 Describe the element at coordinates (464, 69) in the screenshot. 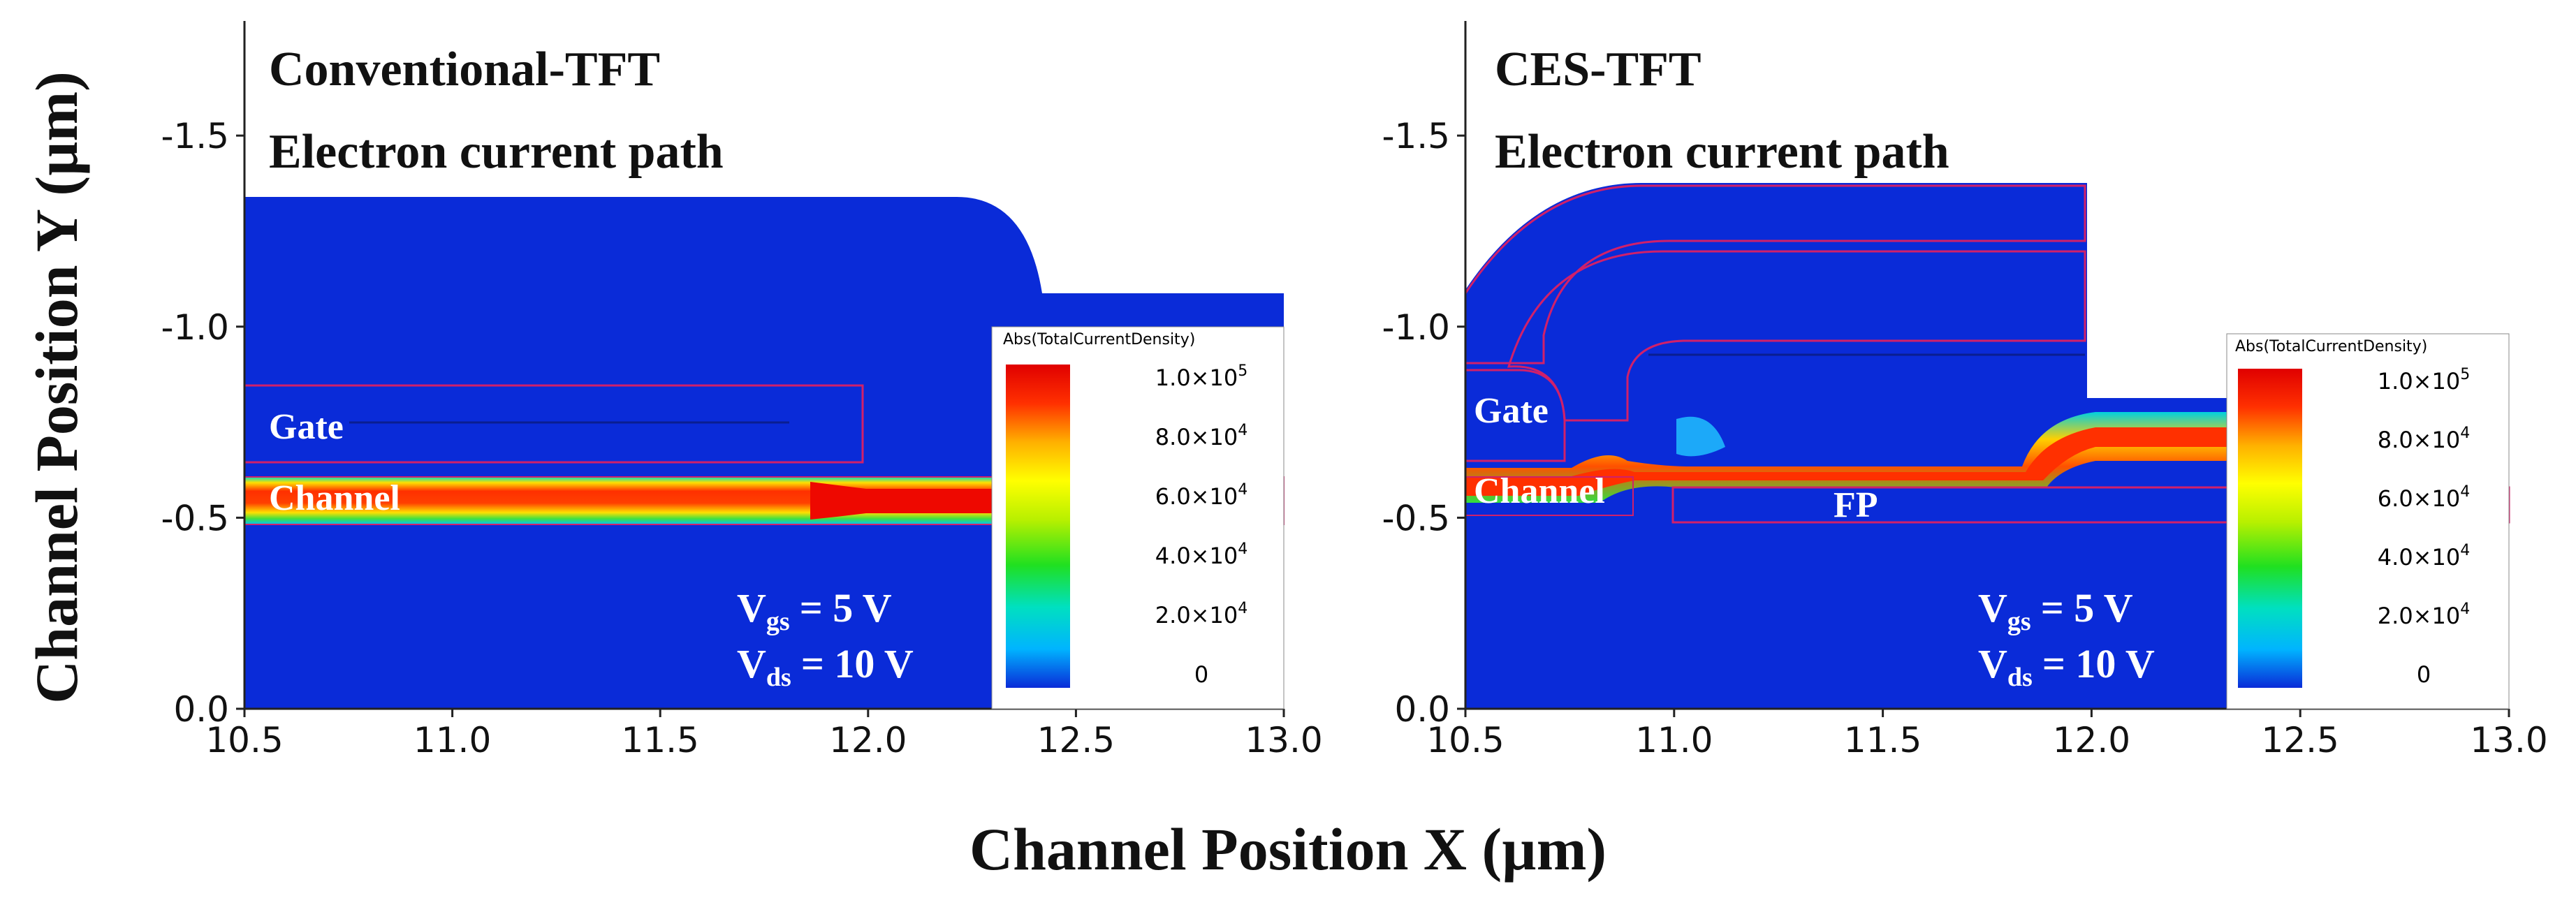

I see `panel-title-line1: Conventional-TFT` at that location.